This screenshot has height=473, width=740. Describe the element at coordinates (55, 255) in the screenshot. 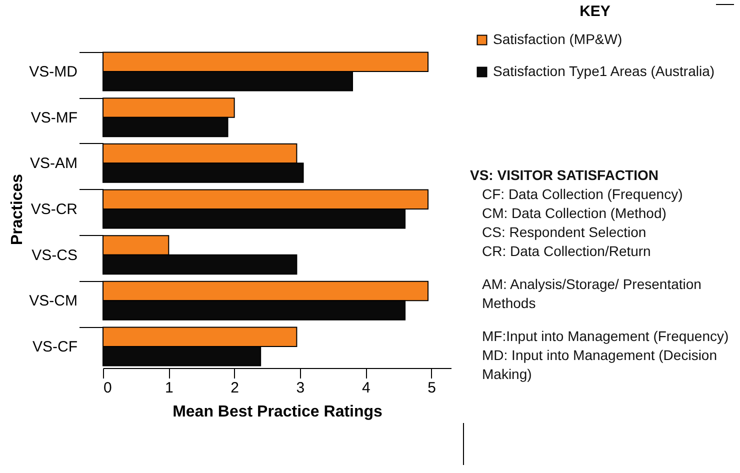

I see `y-tick-label: VS-CS` at that location.